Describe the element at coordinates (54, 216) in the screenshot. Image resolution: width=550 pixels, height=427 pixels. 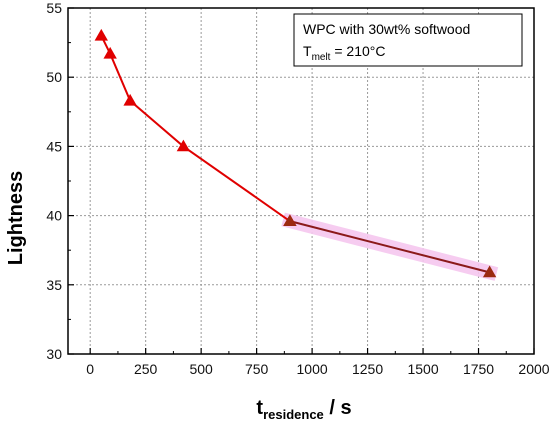
I see `y-tick-label: 40` at that location.